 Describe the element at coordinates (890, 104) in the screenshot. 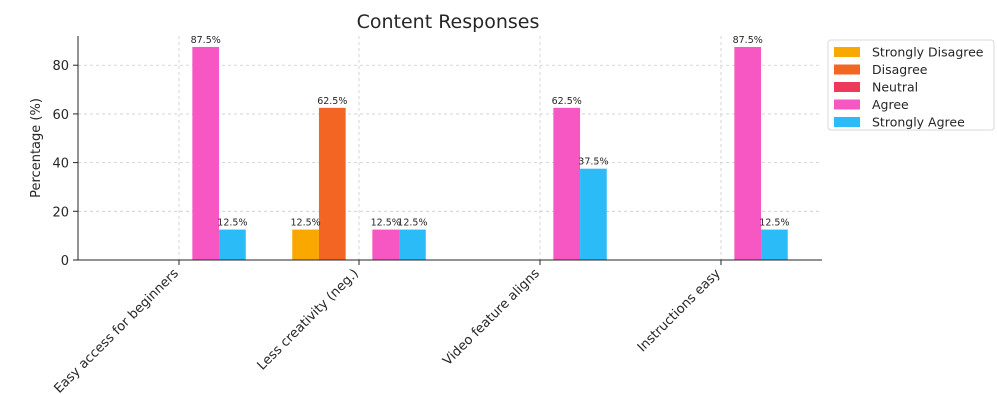

I see `legend-label: Agree` at that location.